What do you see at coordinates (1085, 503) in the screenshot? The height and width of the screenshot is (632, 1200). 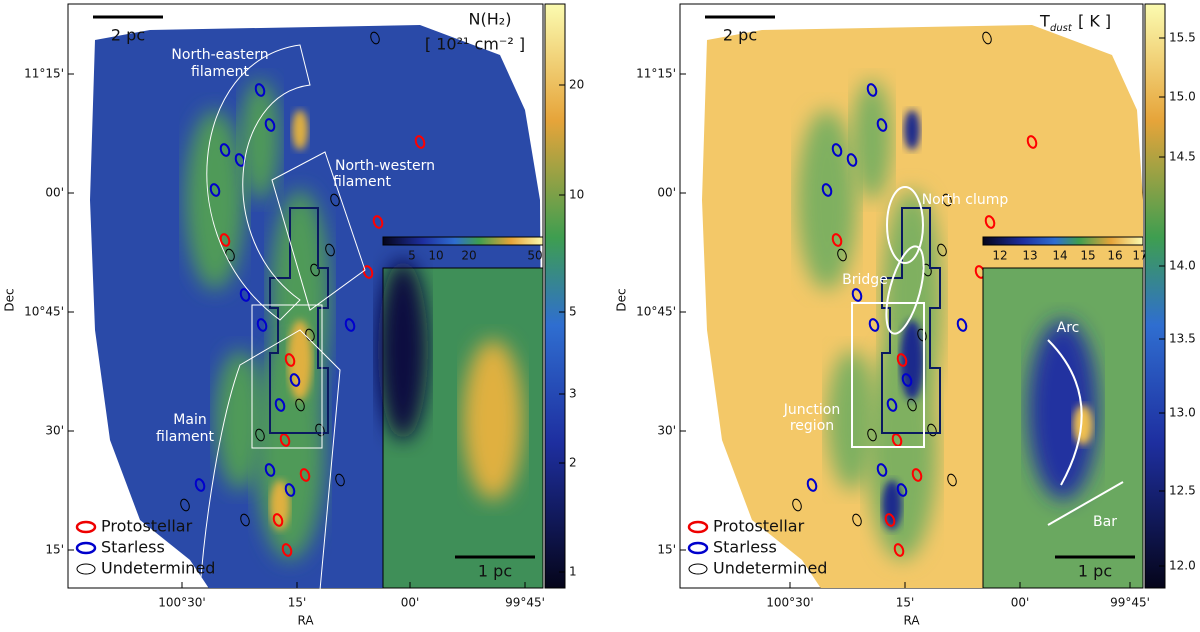 I see `bar-line` at bounding box center [1085, 503].